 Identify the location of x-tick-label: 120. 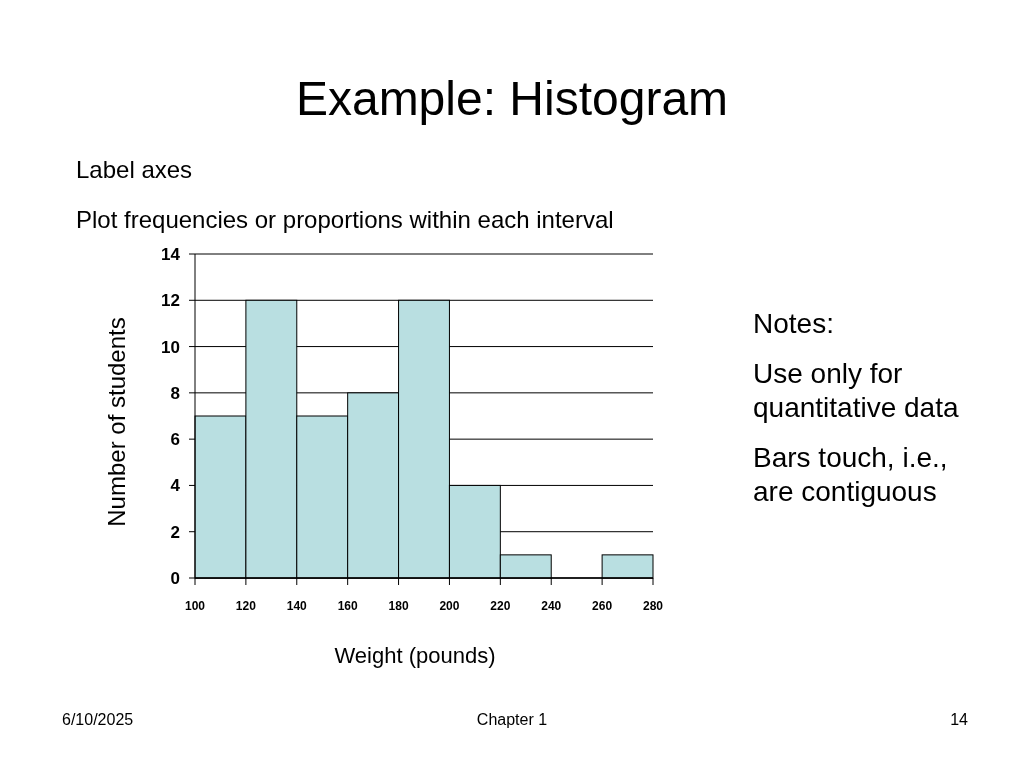
(246, 606).